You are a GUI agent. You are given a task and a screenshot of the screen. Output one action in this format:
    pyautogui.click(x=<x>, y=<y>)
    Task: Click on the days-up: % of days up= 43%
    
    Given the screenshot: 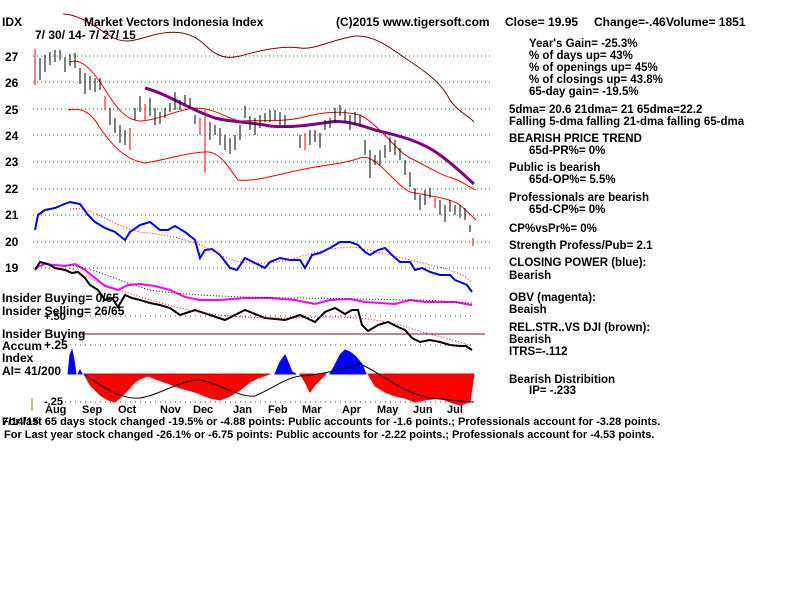 What is the action you would take?
    pyautogui.click(x=581, y=56)
    